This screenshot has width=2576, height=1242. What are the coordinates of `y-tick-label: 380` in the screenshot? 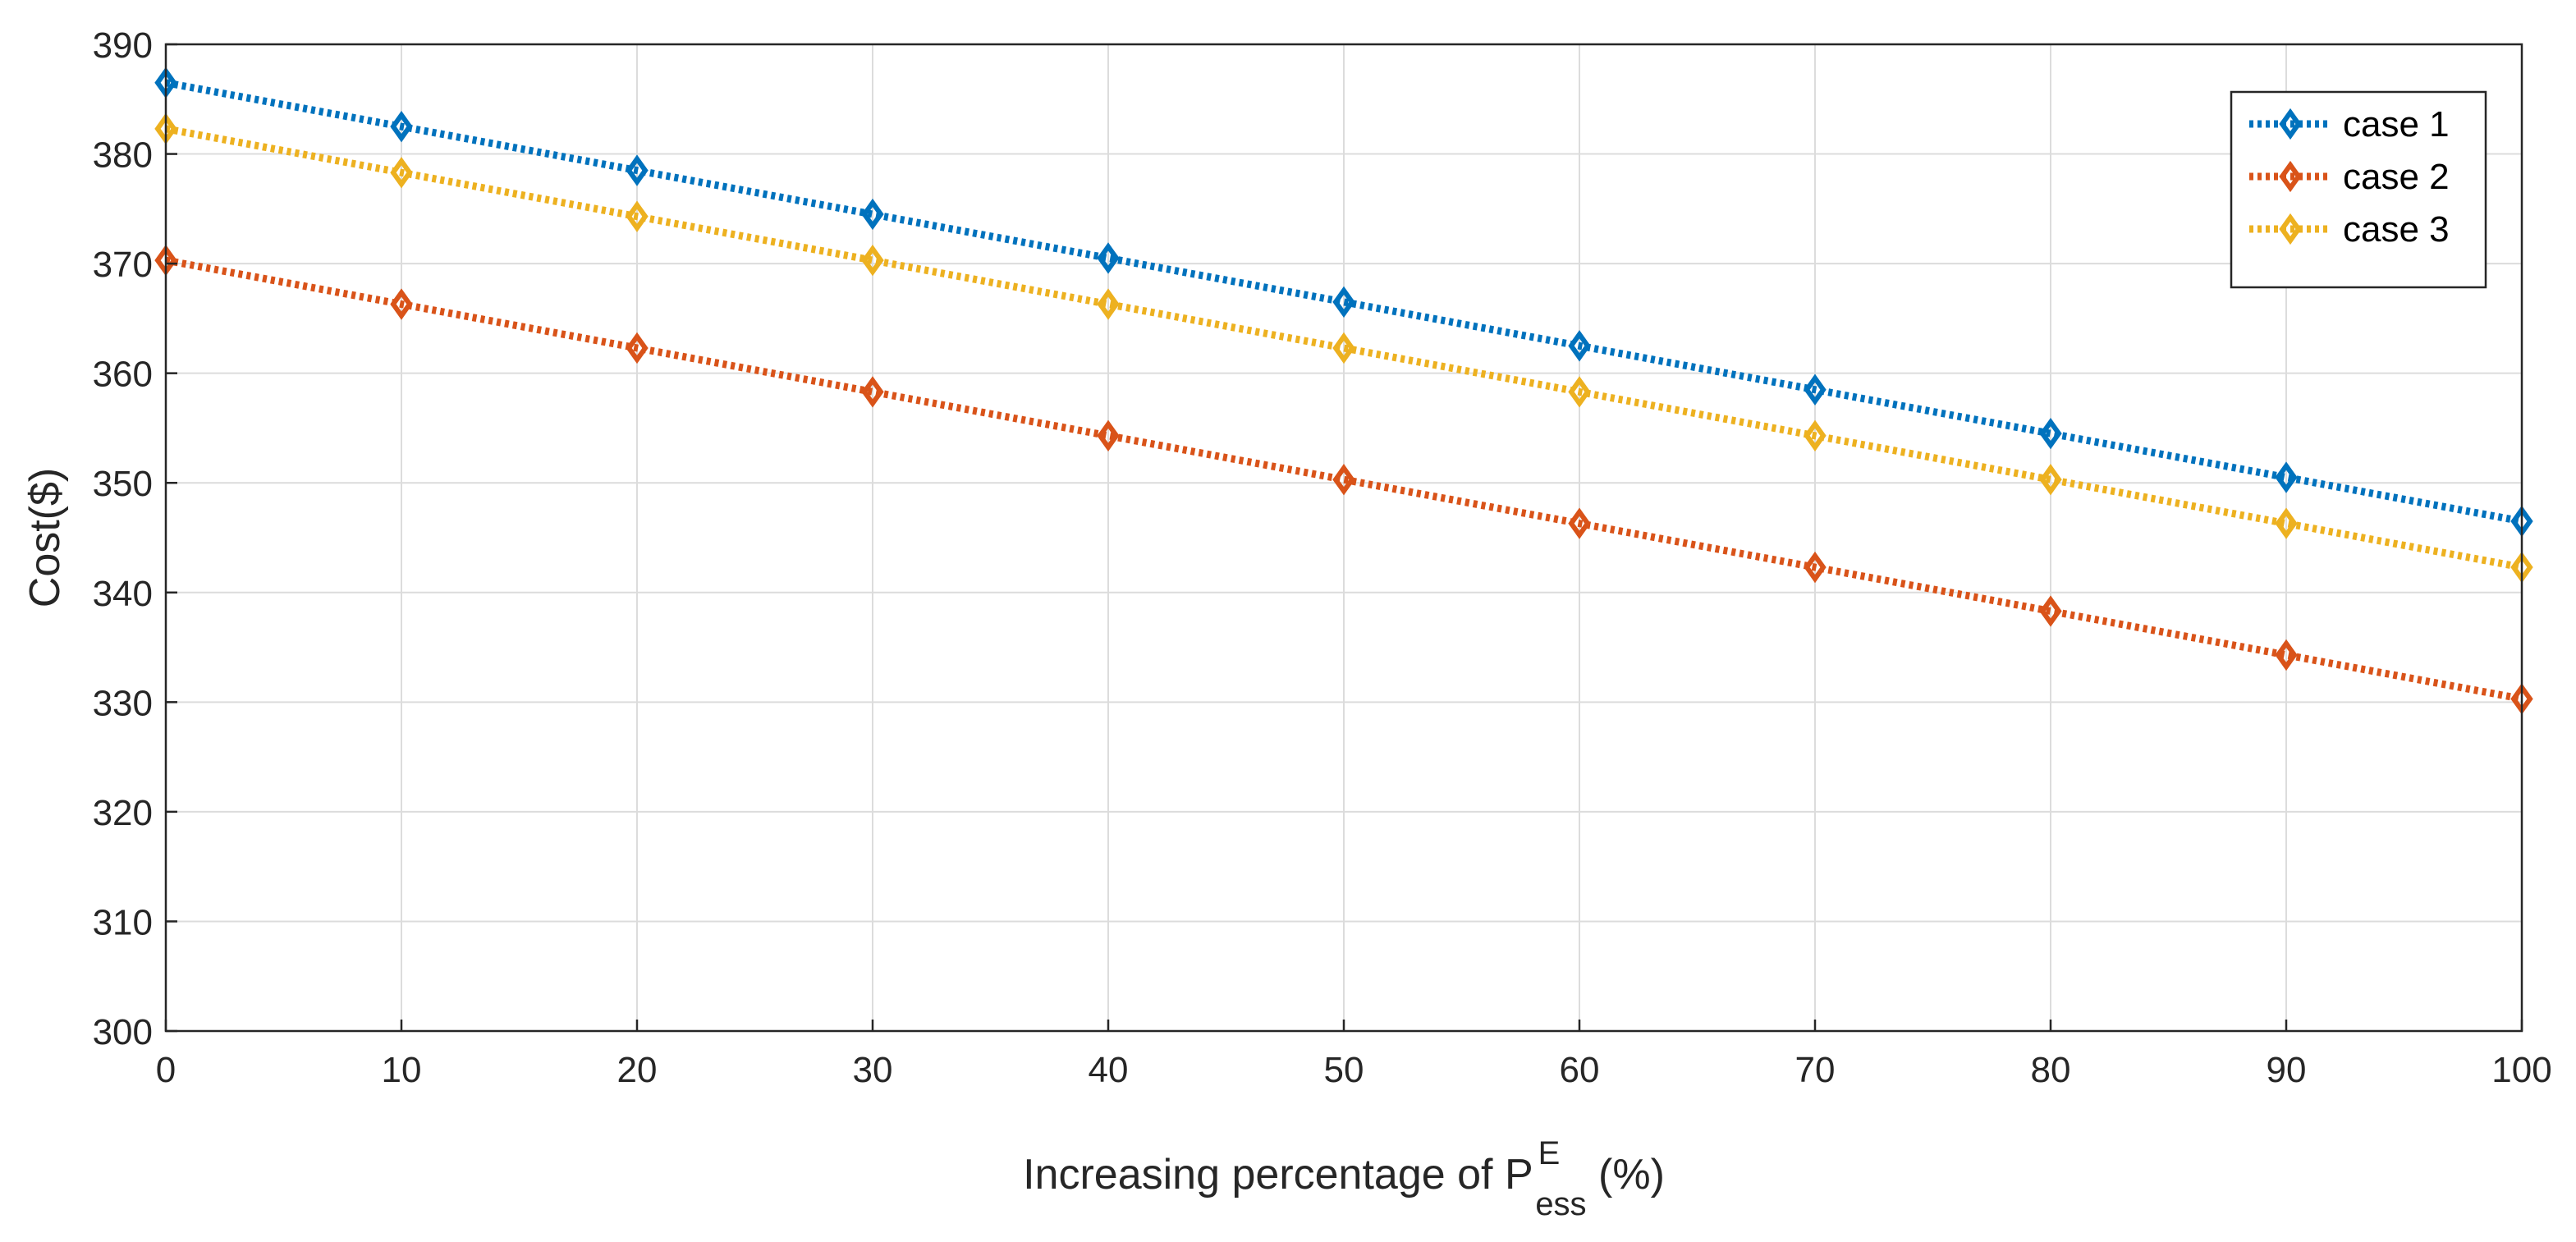 It's located at (123, 155).